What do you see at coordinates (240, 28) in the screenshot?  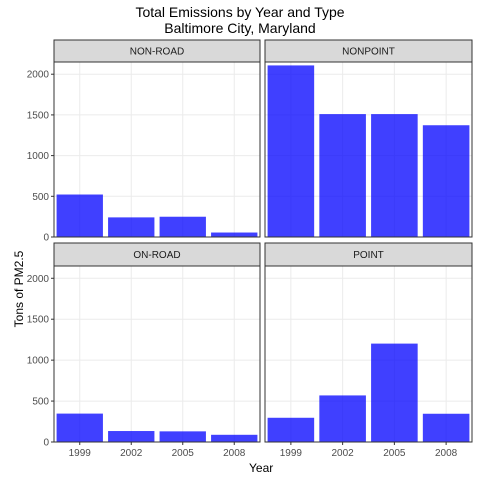 I see `chart-subtitle: Baltimore City, Maryland` at bounding box center [240, 28].